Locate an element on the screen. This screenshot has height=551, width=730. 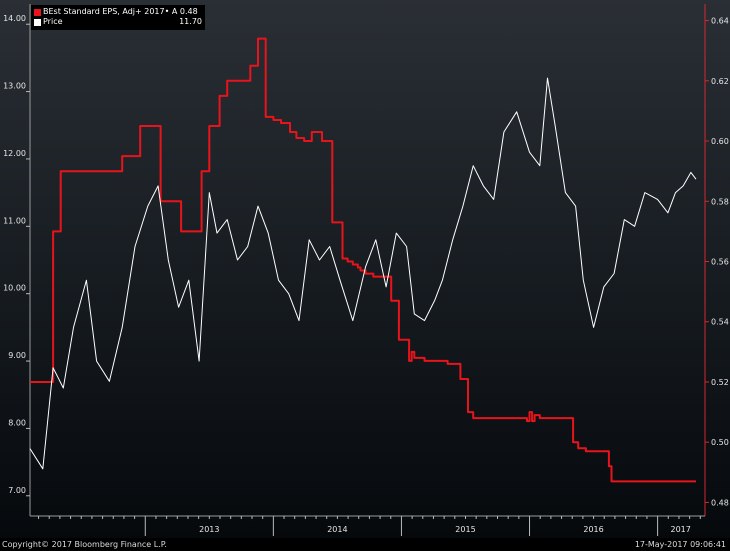
left-axis-tick-label: 7.00 is located at coordinates (17, 490).